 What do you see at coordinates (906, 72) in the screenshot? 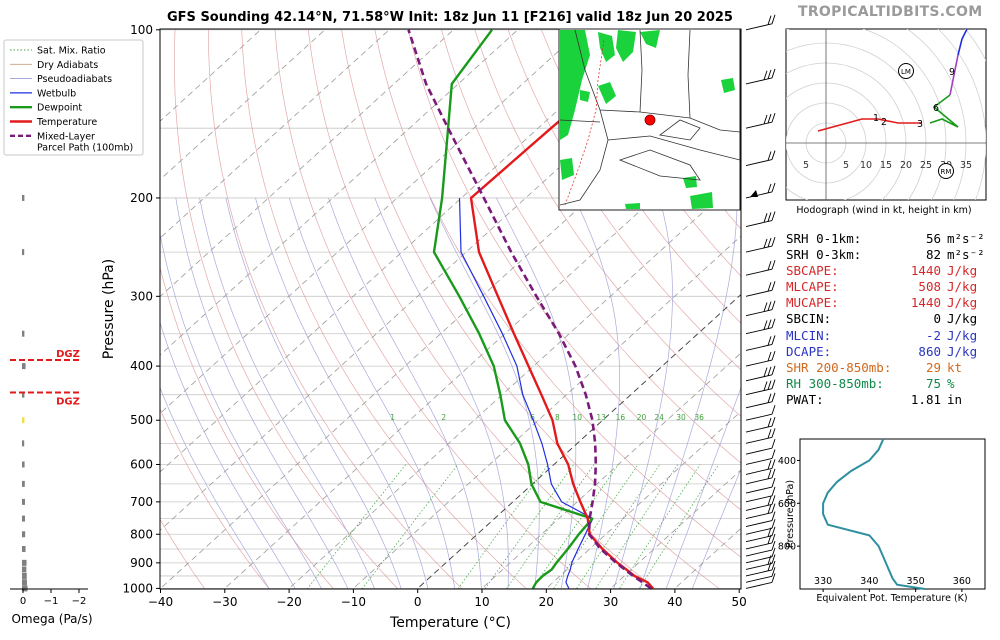
I see `svg-text: LM` at bounding box center [906, 72].